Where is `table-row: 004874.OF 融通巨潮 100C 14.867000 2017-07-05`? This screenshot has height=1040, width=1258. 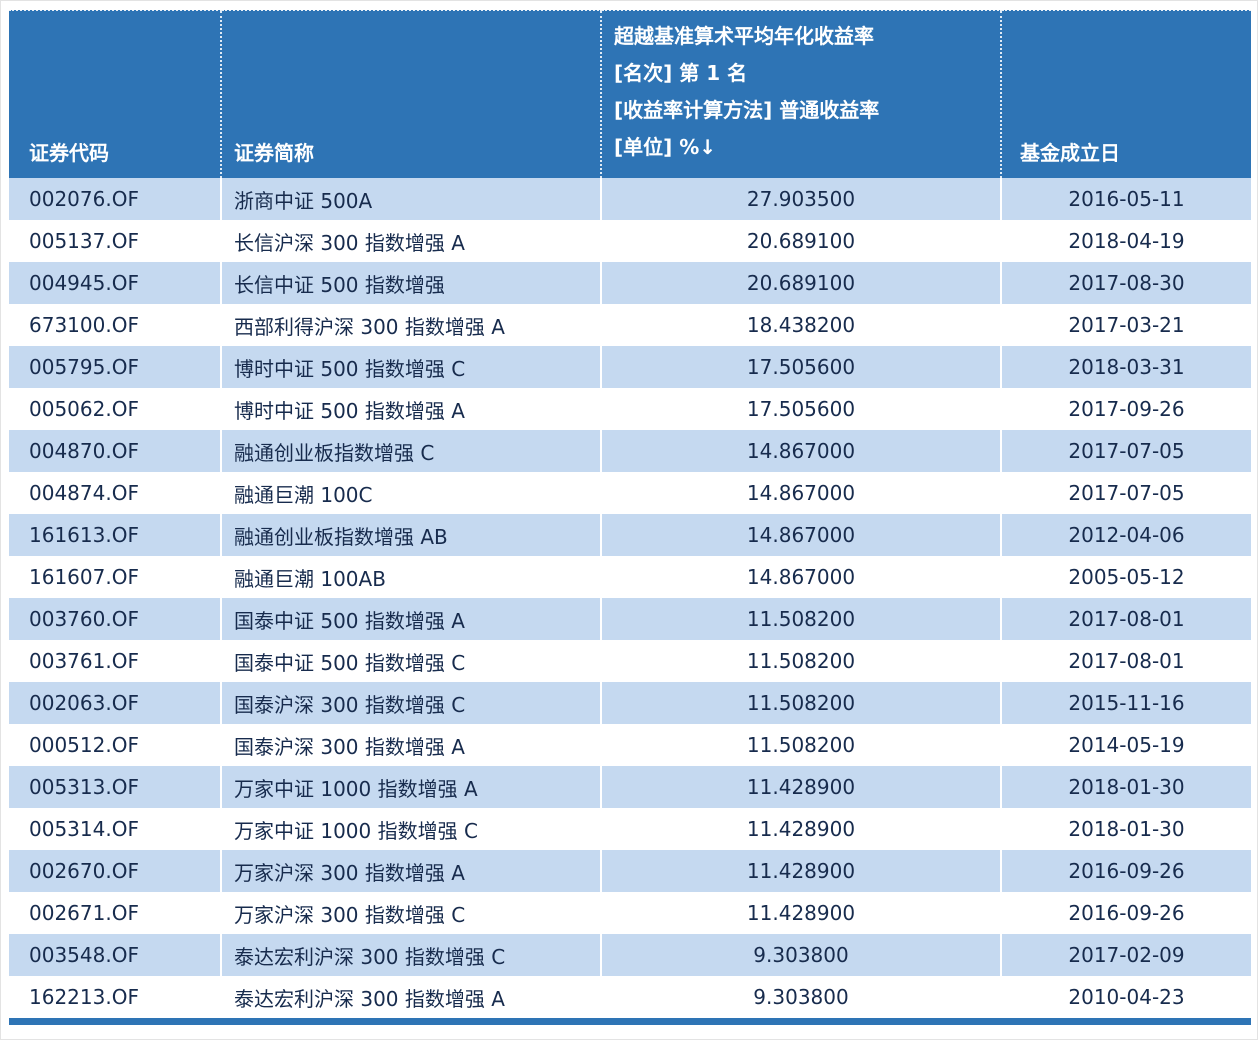 table-row: 004874.OF 融通巨潮 100C 14.867000 2017-07-05 is located at coordinates (630, 493).